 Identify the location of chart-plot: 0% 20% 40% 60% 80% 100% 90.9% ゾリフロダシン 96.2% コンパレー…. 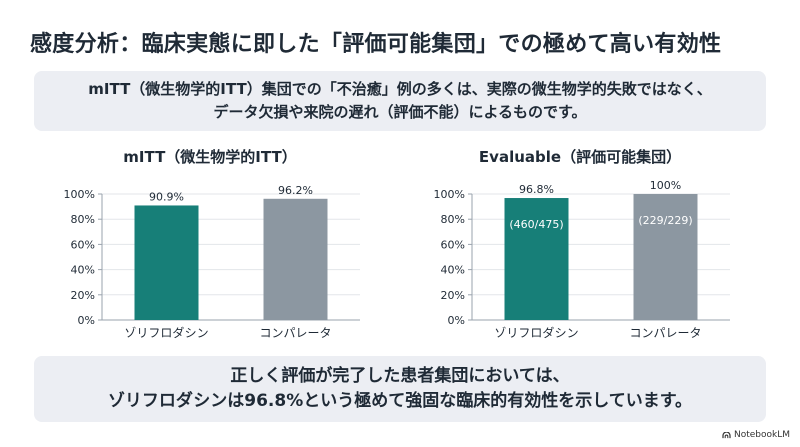
(212, 262).